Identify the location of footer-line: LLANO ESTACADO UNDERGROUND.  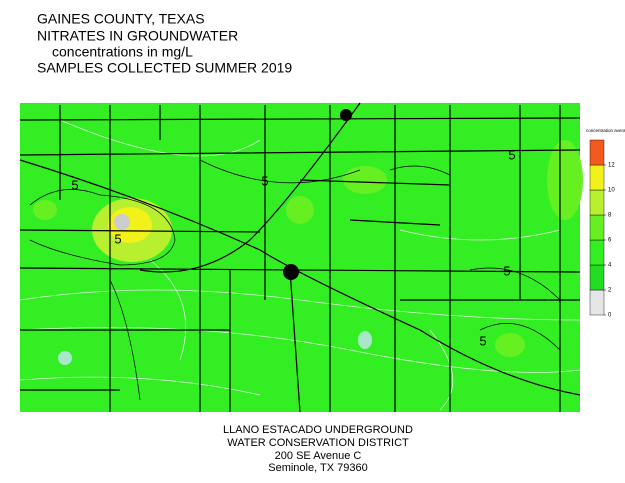
(318, 430).